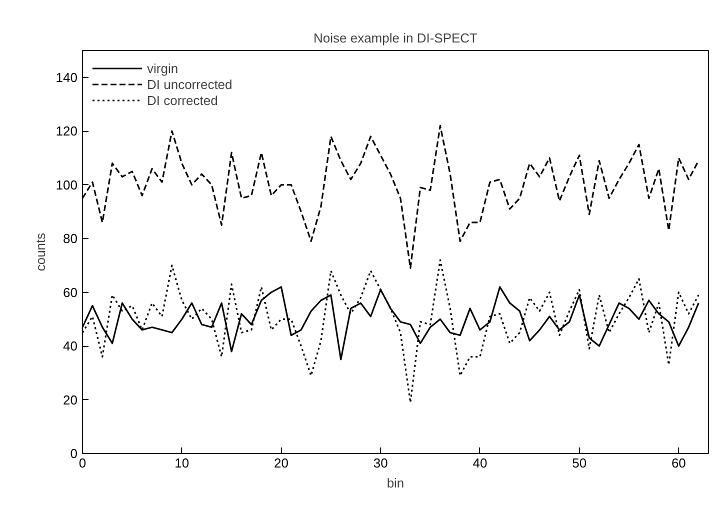 This screenshot has height=516, width=712. I want to click on legend-label: DI corrected, so click(182, 100).